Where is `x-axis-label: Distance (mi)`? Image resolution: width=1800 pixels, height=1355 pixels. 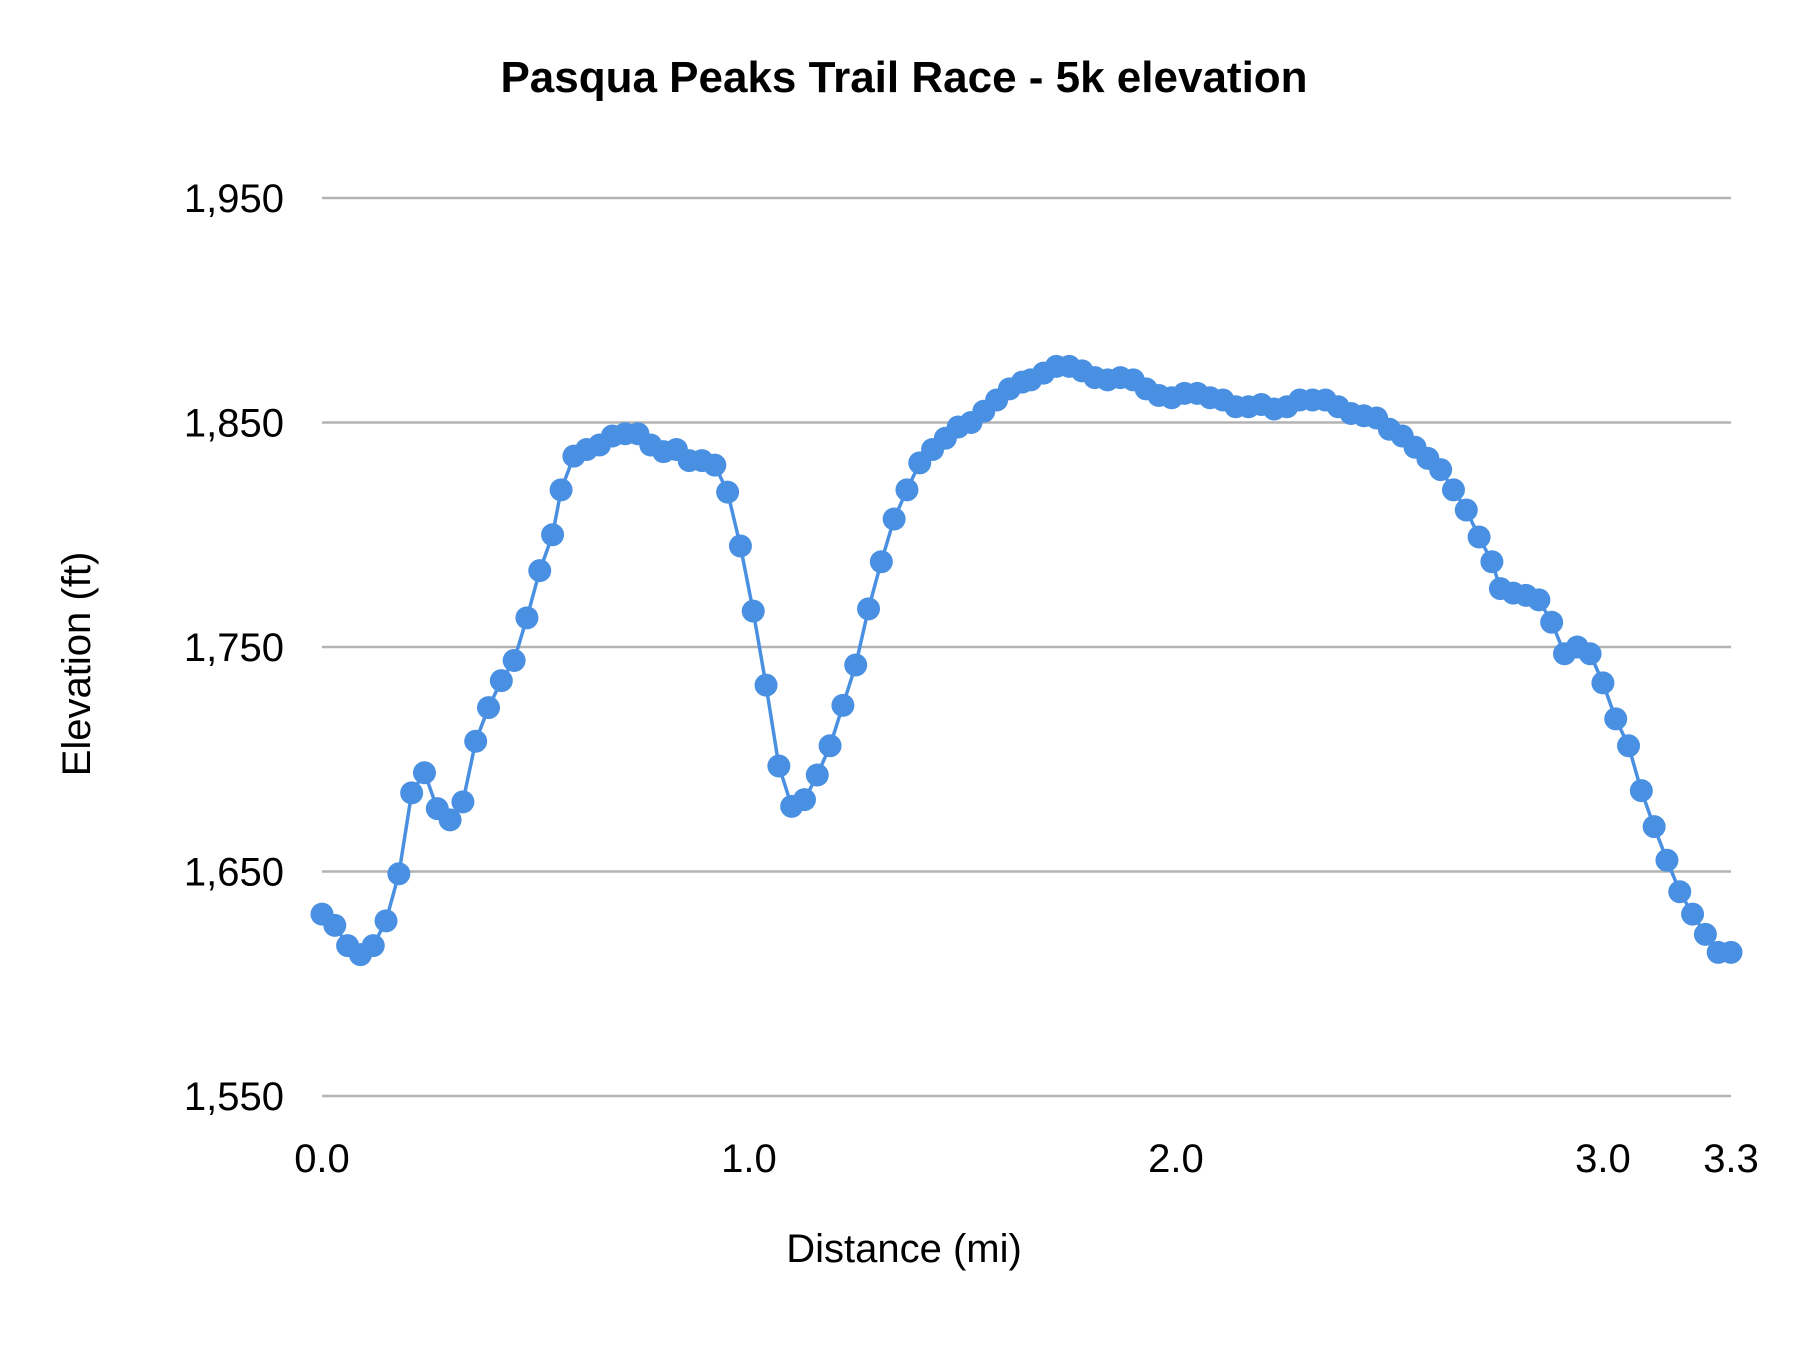
x-axis-label: Distance (mi) is located at coordinates (904, 1249).